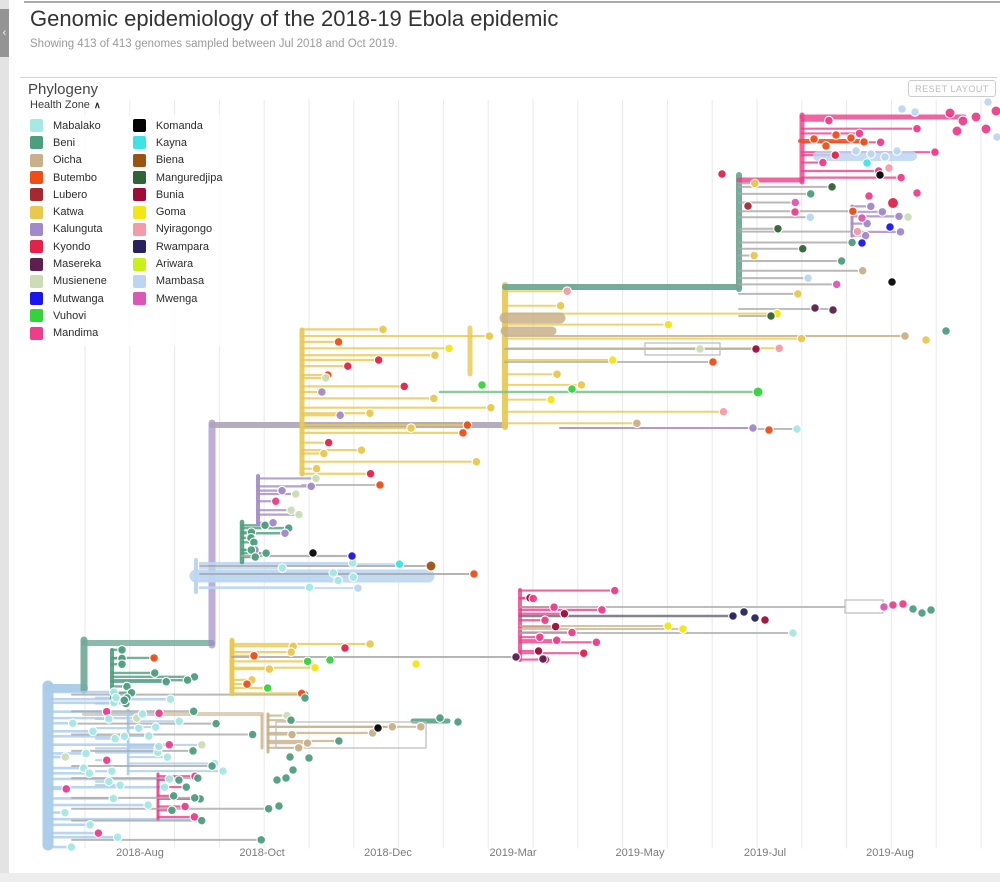  Describe the element at coordinates (68, 125) in the screenshot. I see `legend-item-mabalako: Mabalako` at that location.